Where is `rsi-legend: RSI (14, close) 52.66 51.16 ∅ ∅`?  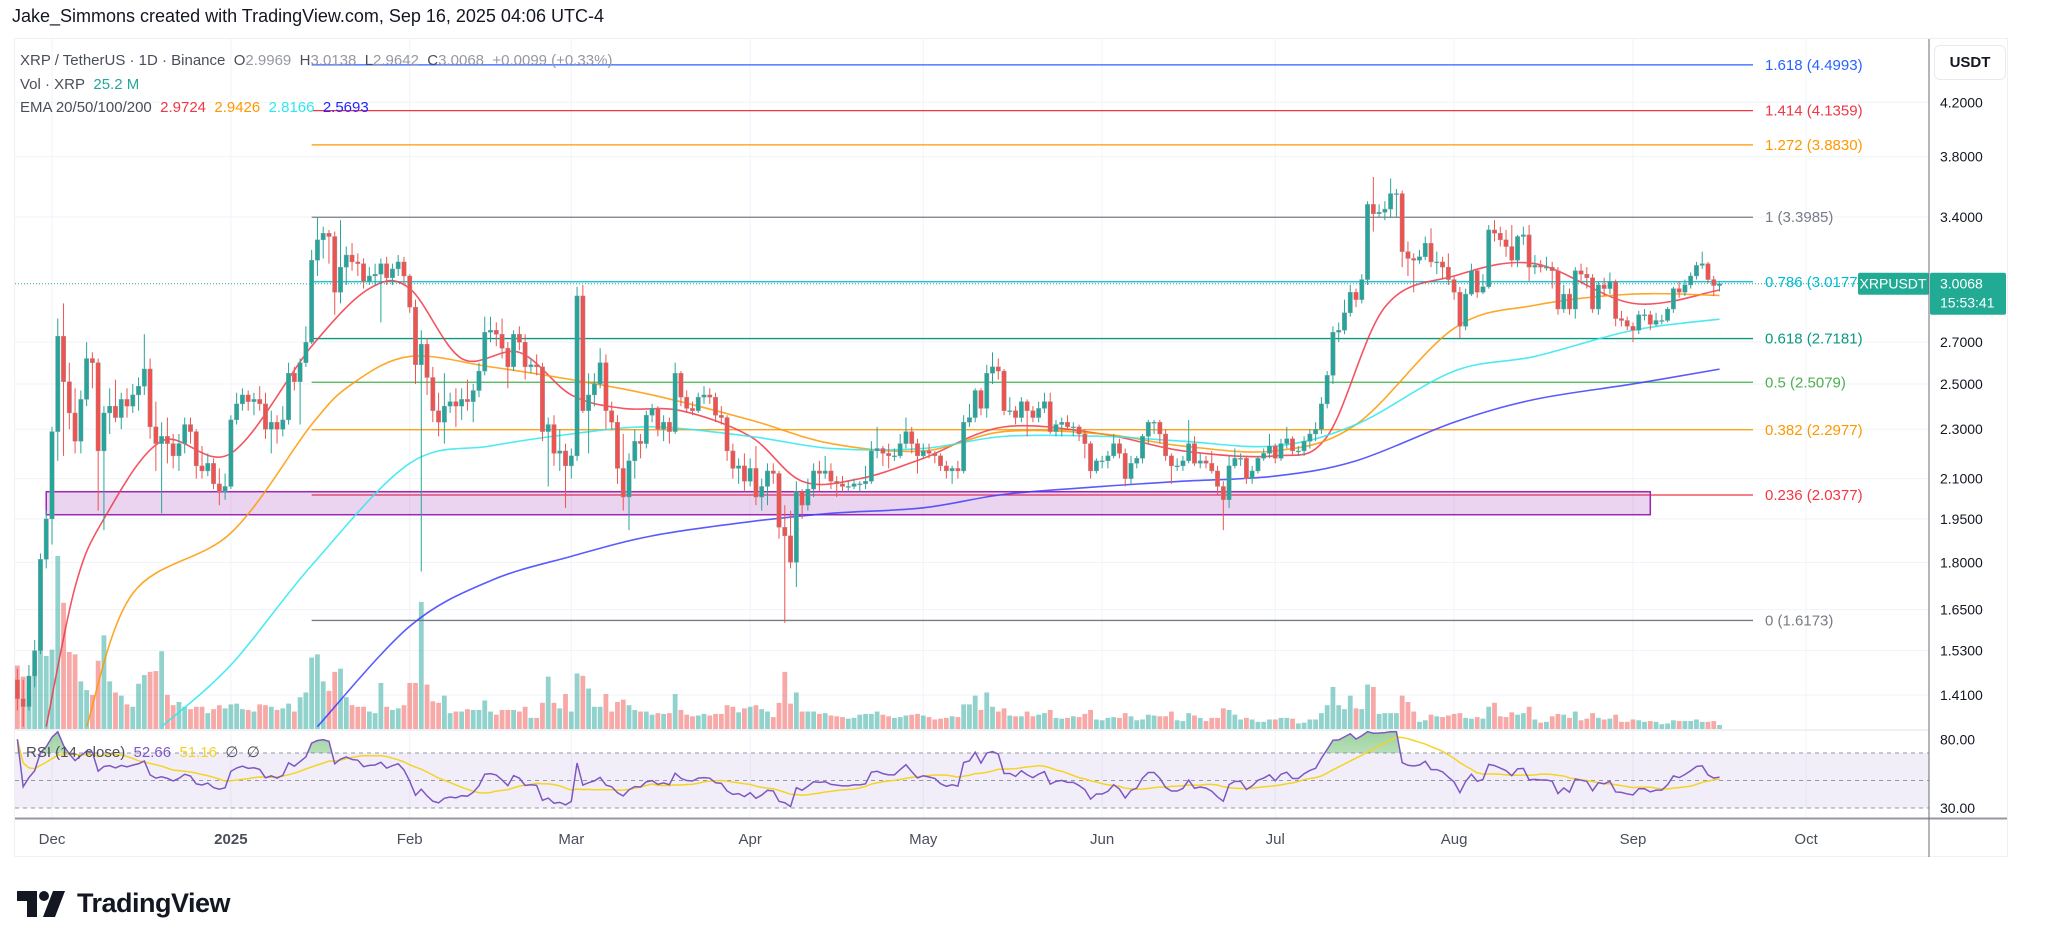 rsi-legend: RSI (14, close) 52.66 51.16 ∅ ∅ is located at coordinates (143, 752).